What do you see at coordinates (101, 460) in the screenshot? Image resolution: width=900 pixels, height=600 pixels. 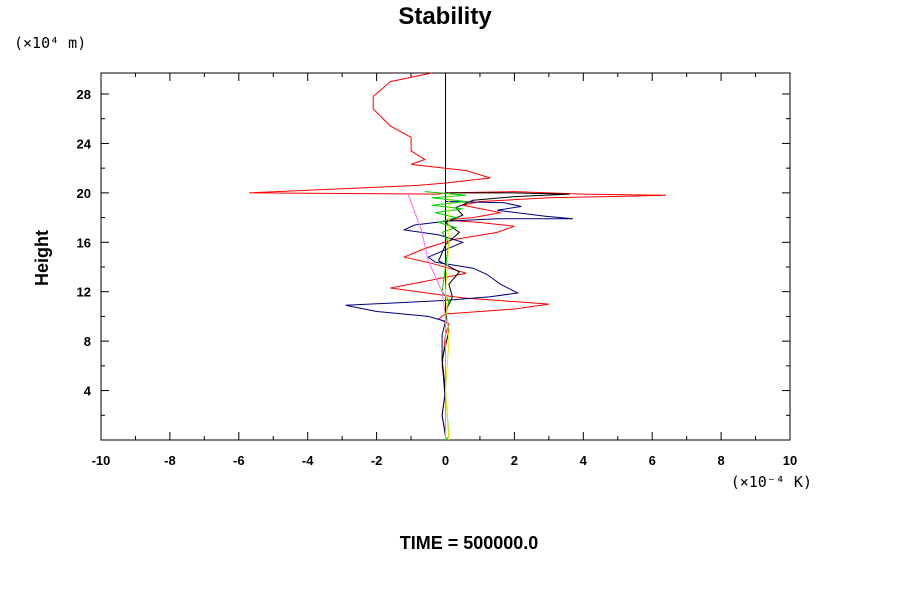 I see `x-tick-label: -10` at bounding box center [101, 460].